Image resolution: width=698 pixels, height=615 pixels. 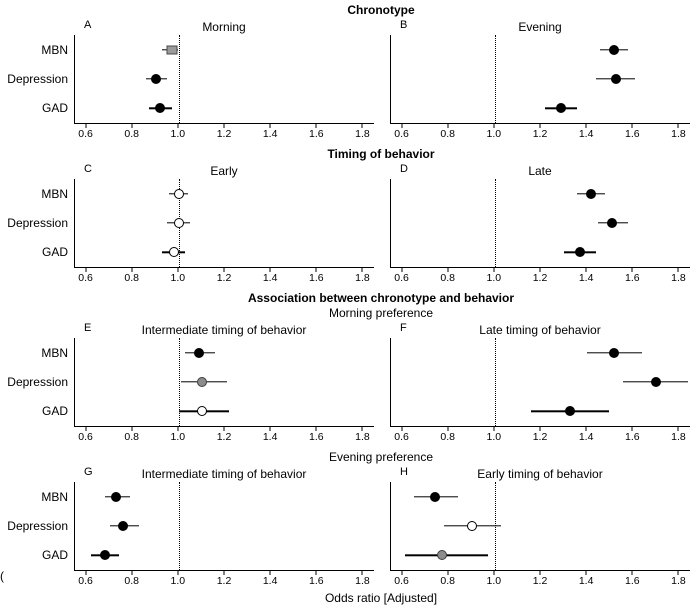 I want to click on panel-header: H Early timing of behavior, so click(x=540, y=473).